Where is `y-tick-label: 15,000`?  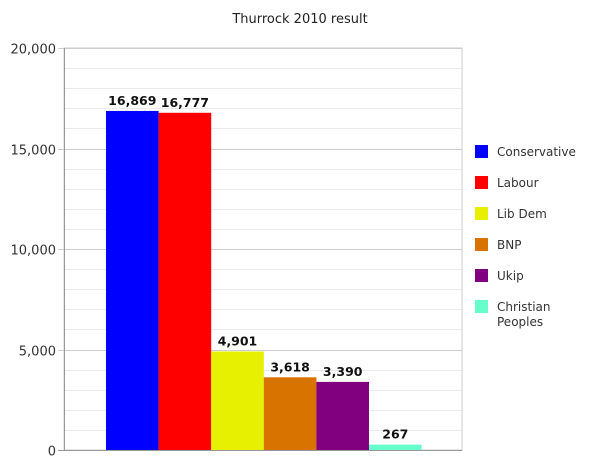
y-tick-label: 15,000 is located at coordinates (34, 151).